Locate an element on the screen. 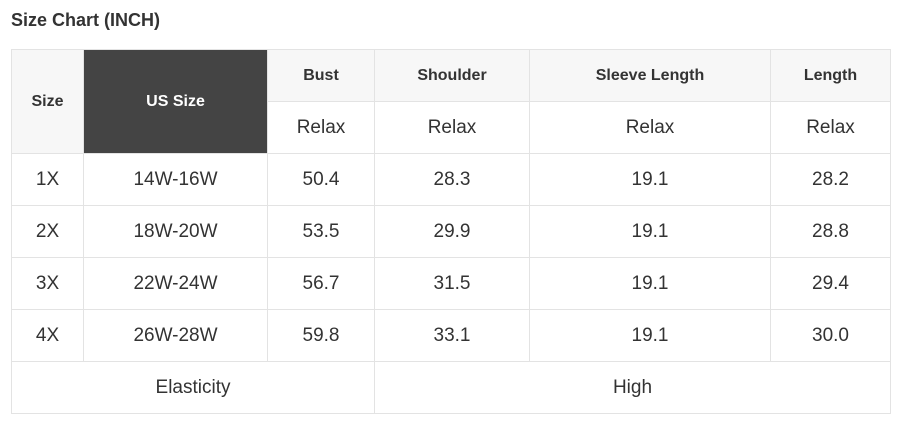 This screenshot has height=428, width=903. table-cell: 56.7 is located at coordinates (321, 283).